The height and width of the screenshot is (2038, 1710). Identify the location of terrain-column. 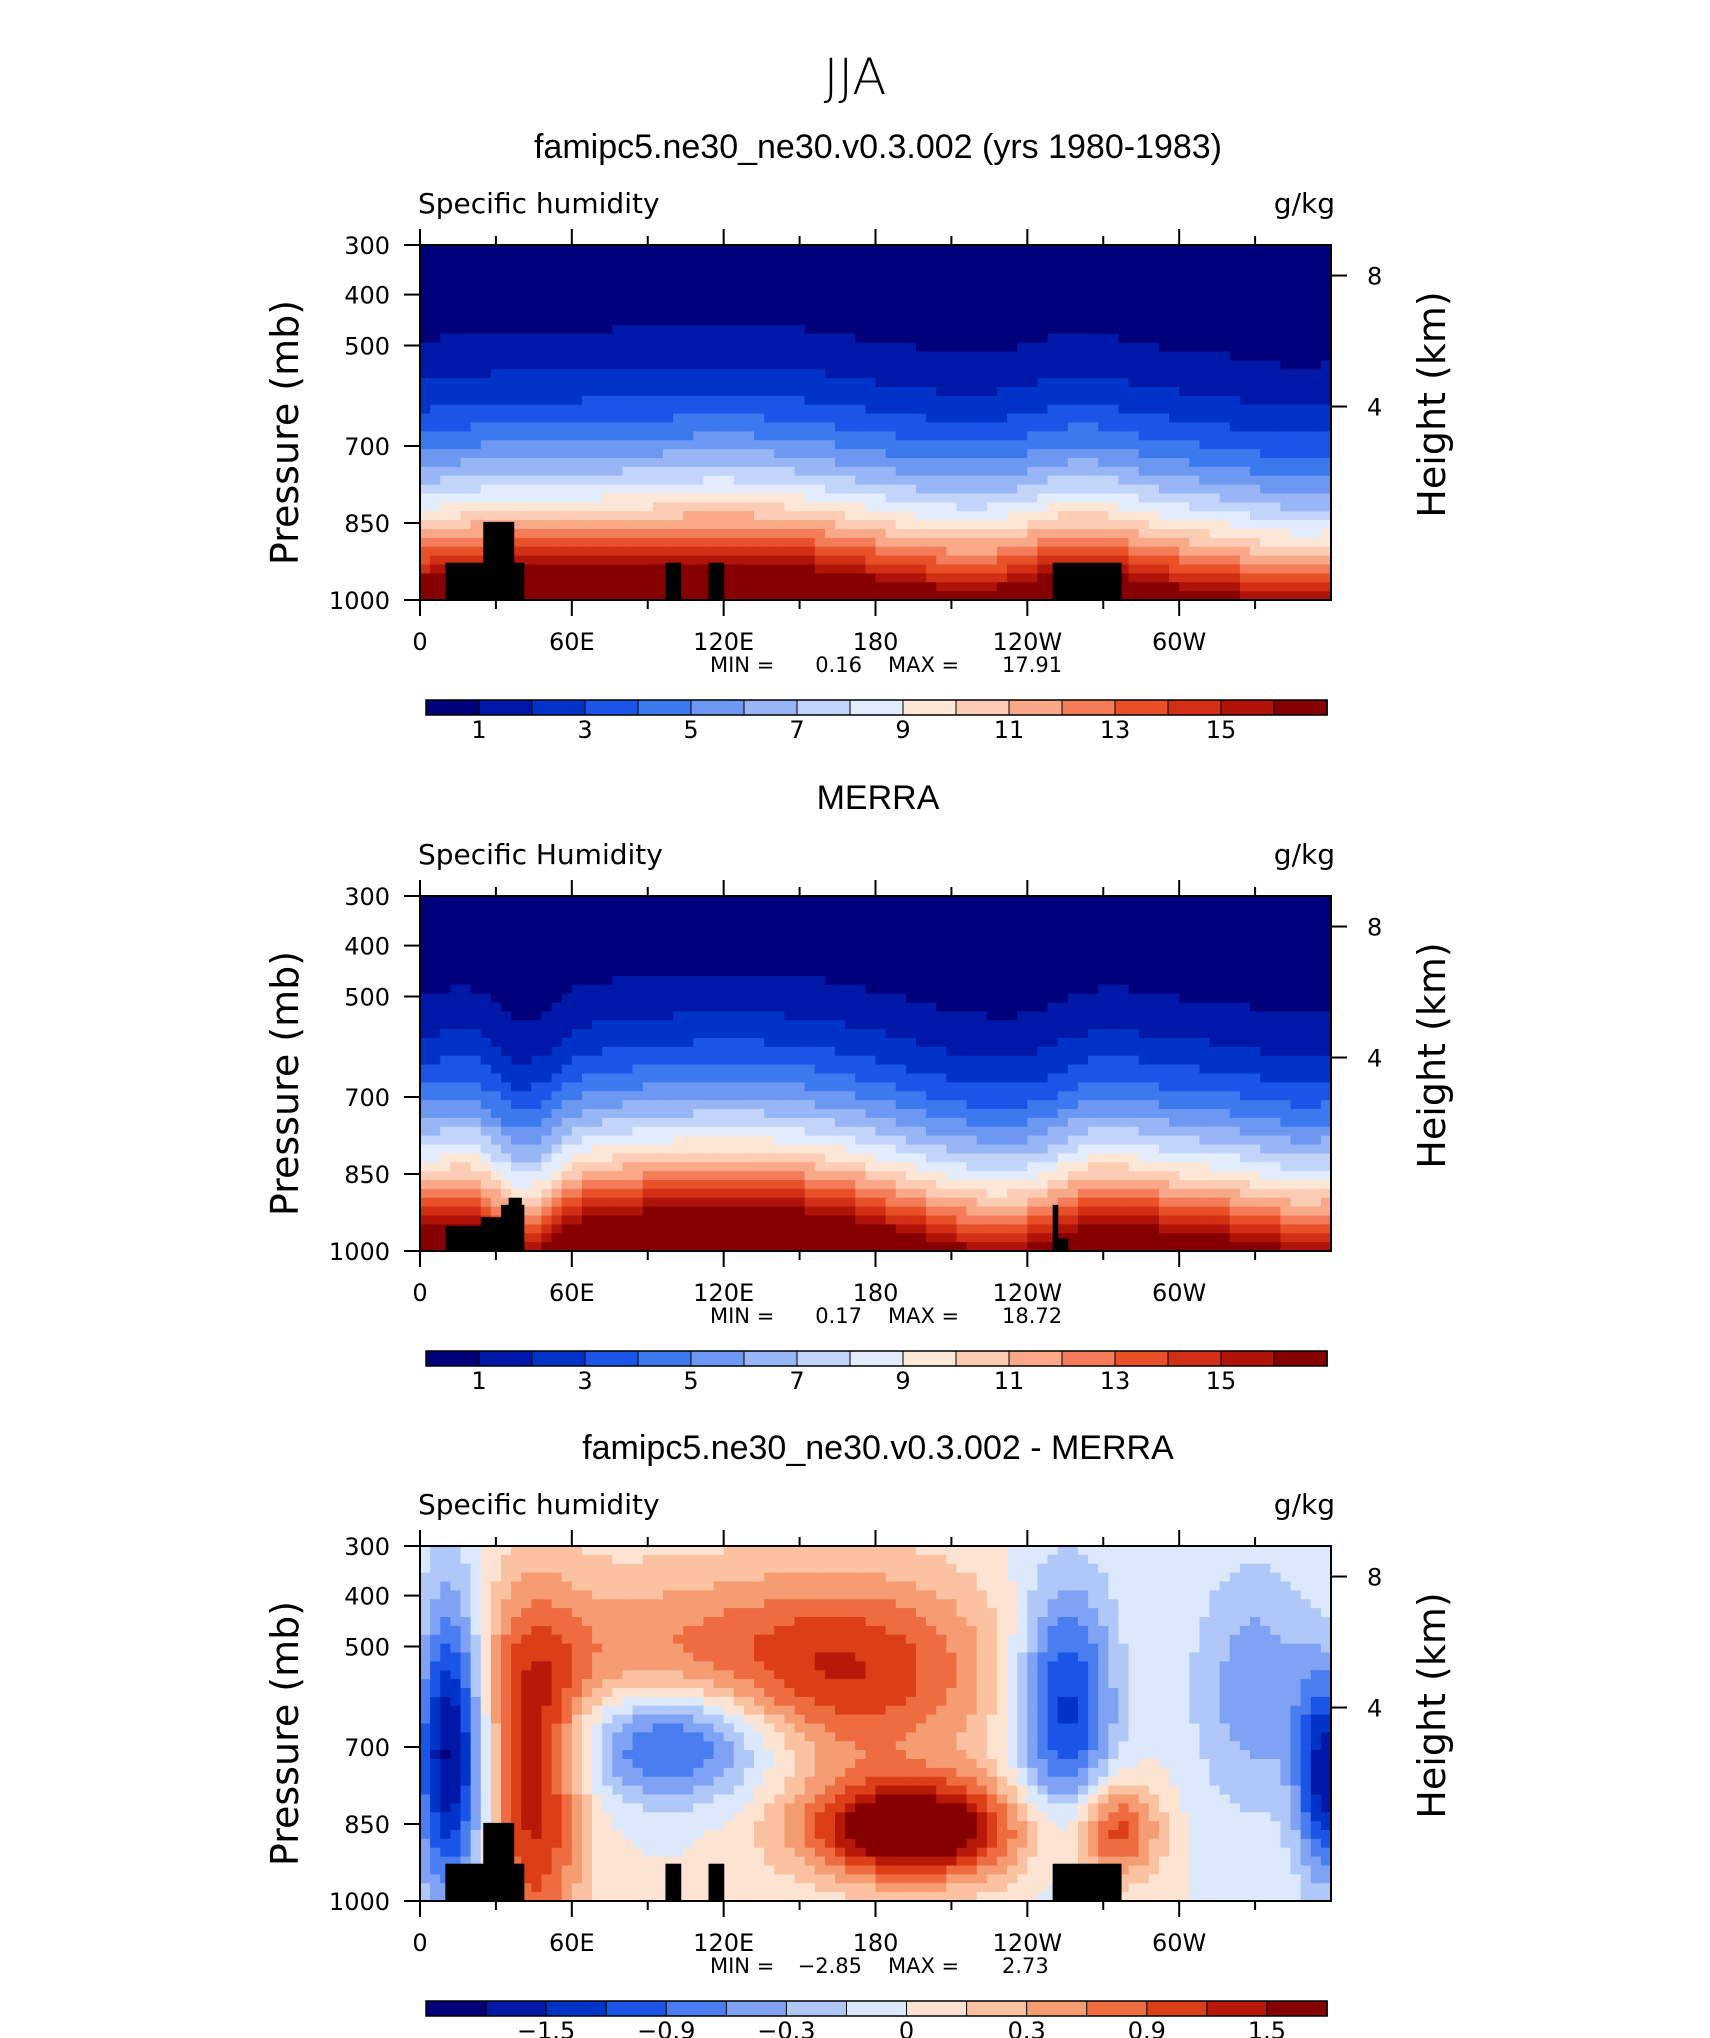
(677, 581).